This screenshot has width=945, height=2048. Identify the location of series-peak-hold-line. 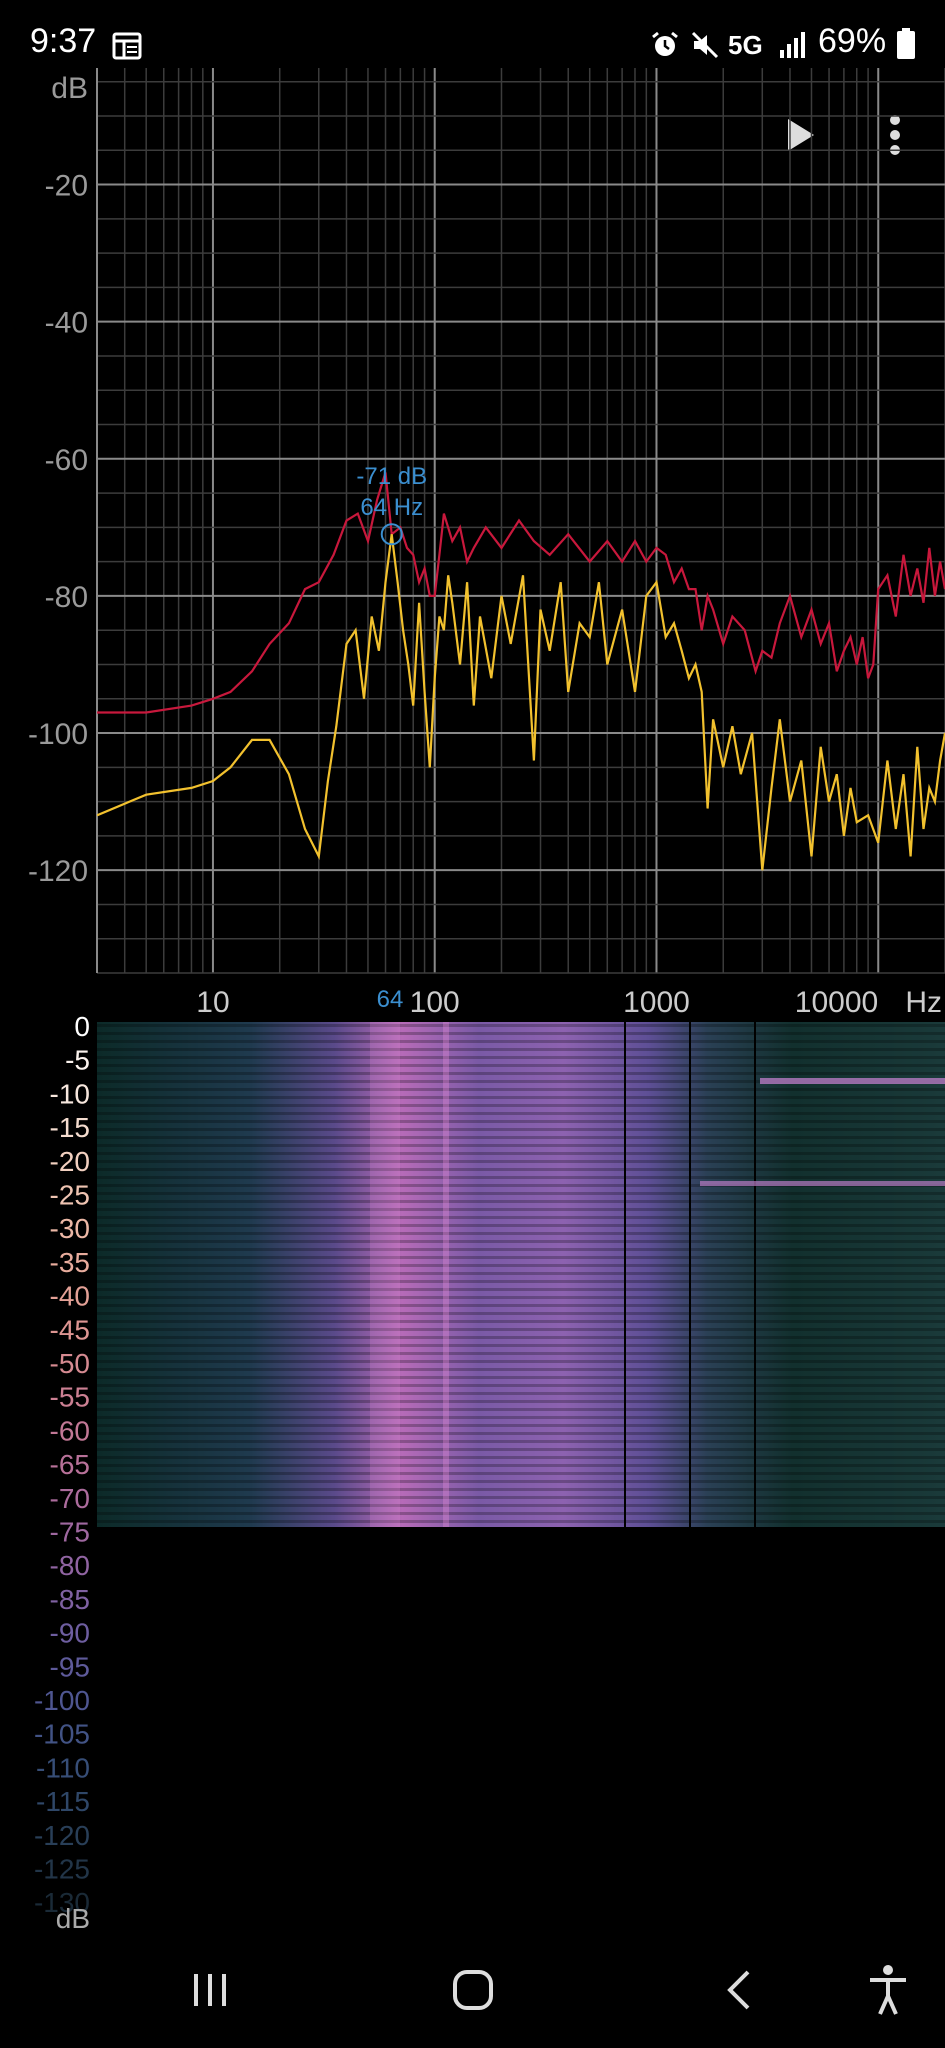
(521, 593).